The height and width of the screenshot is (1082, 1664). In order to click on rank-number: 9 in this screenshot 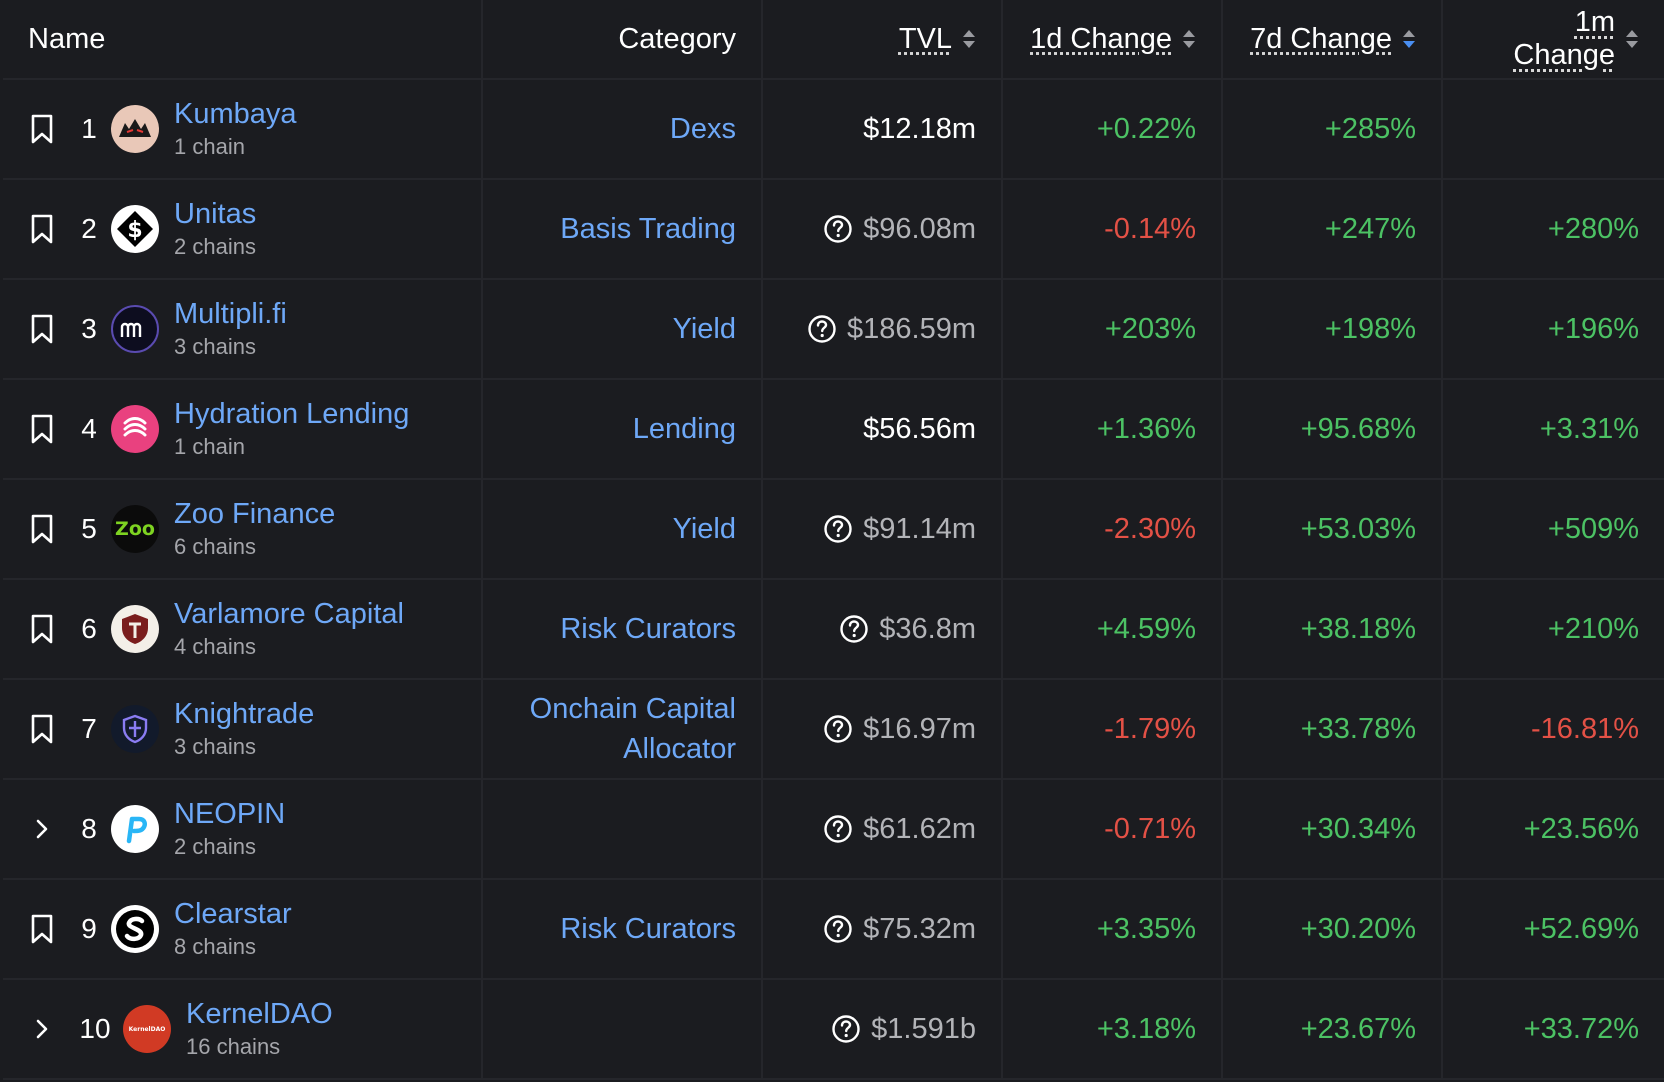, I will do `click(89, 928)`.